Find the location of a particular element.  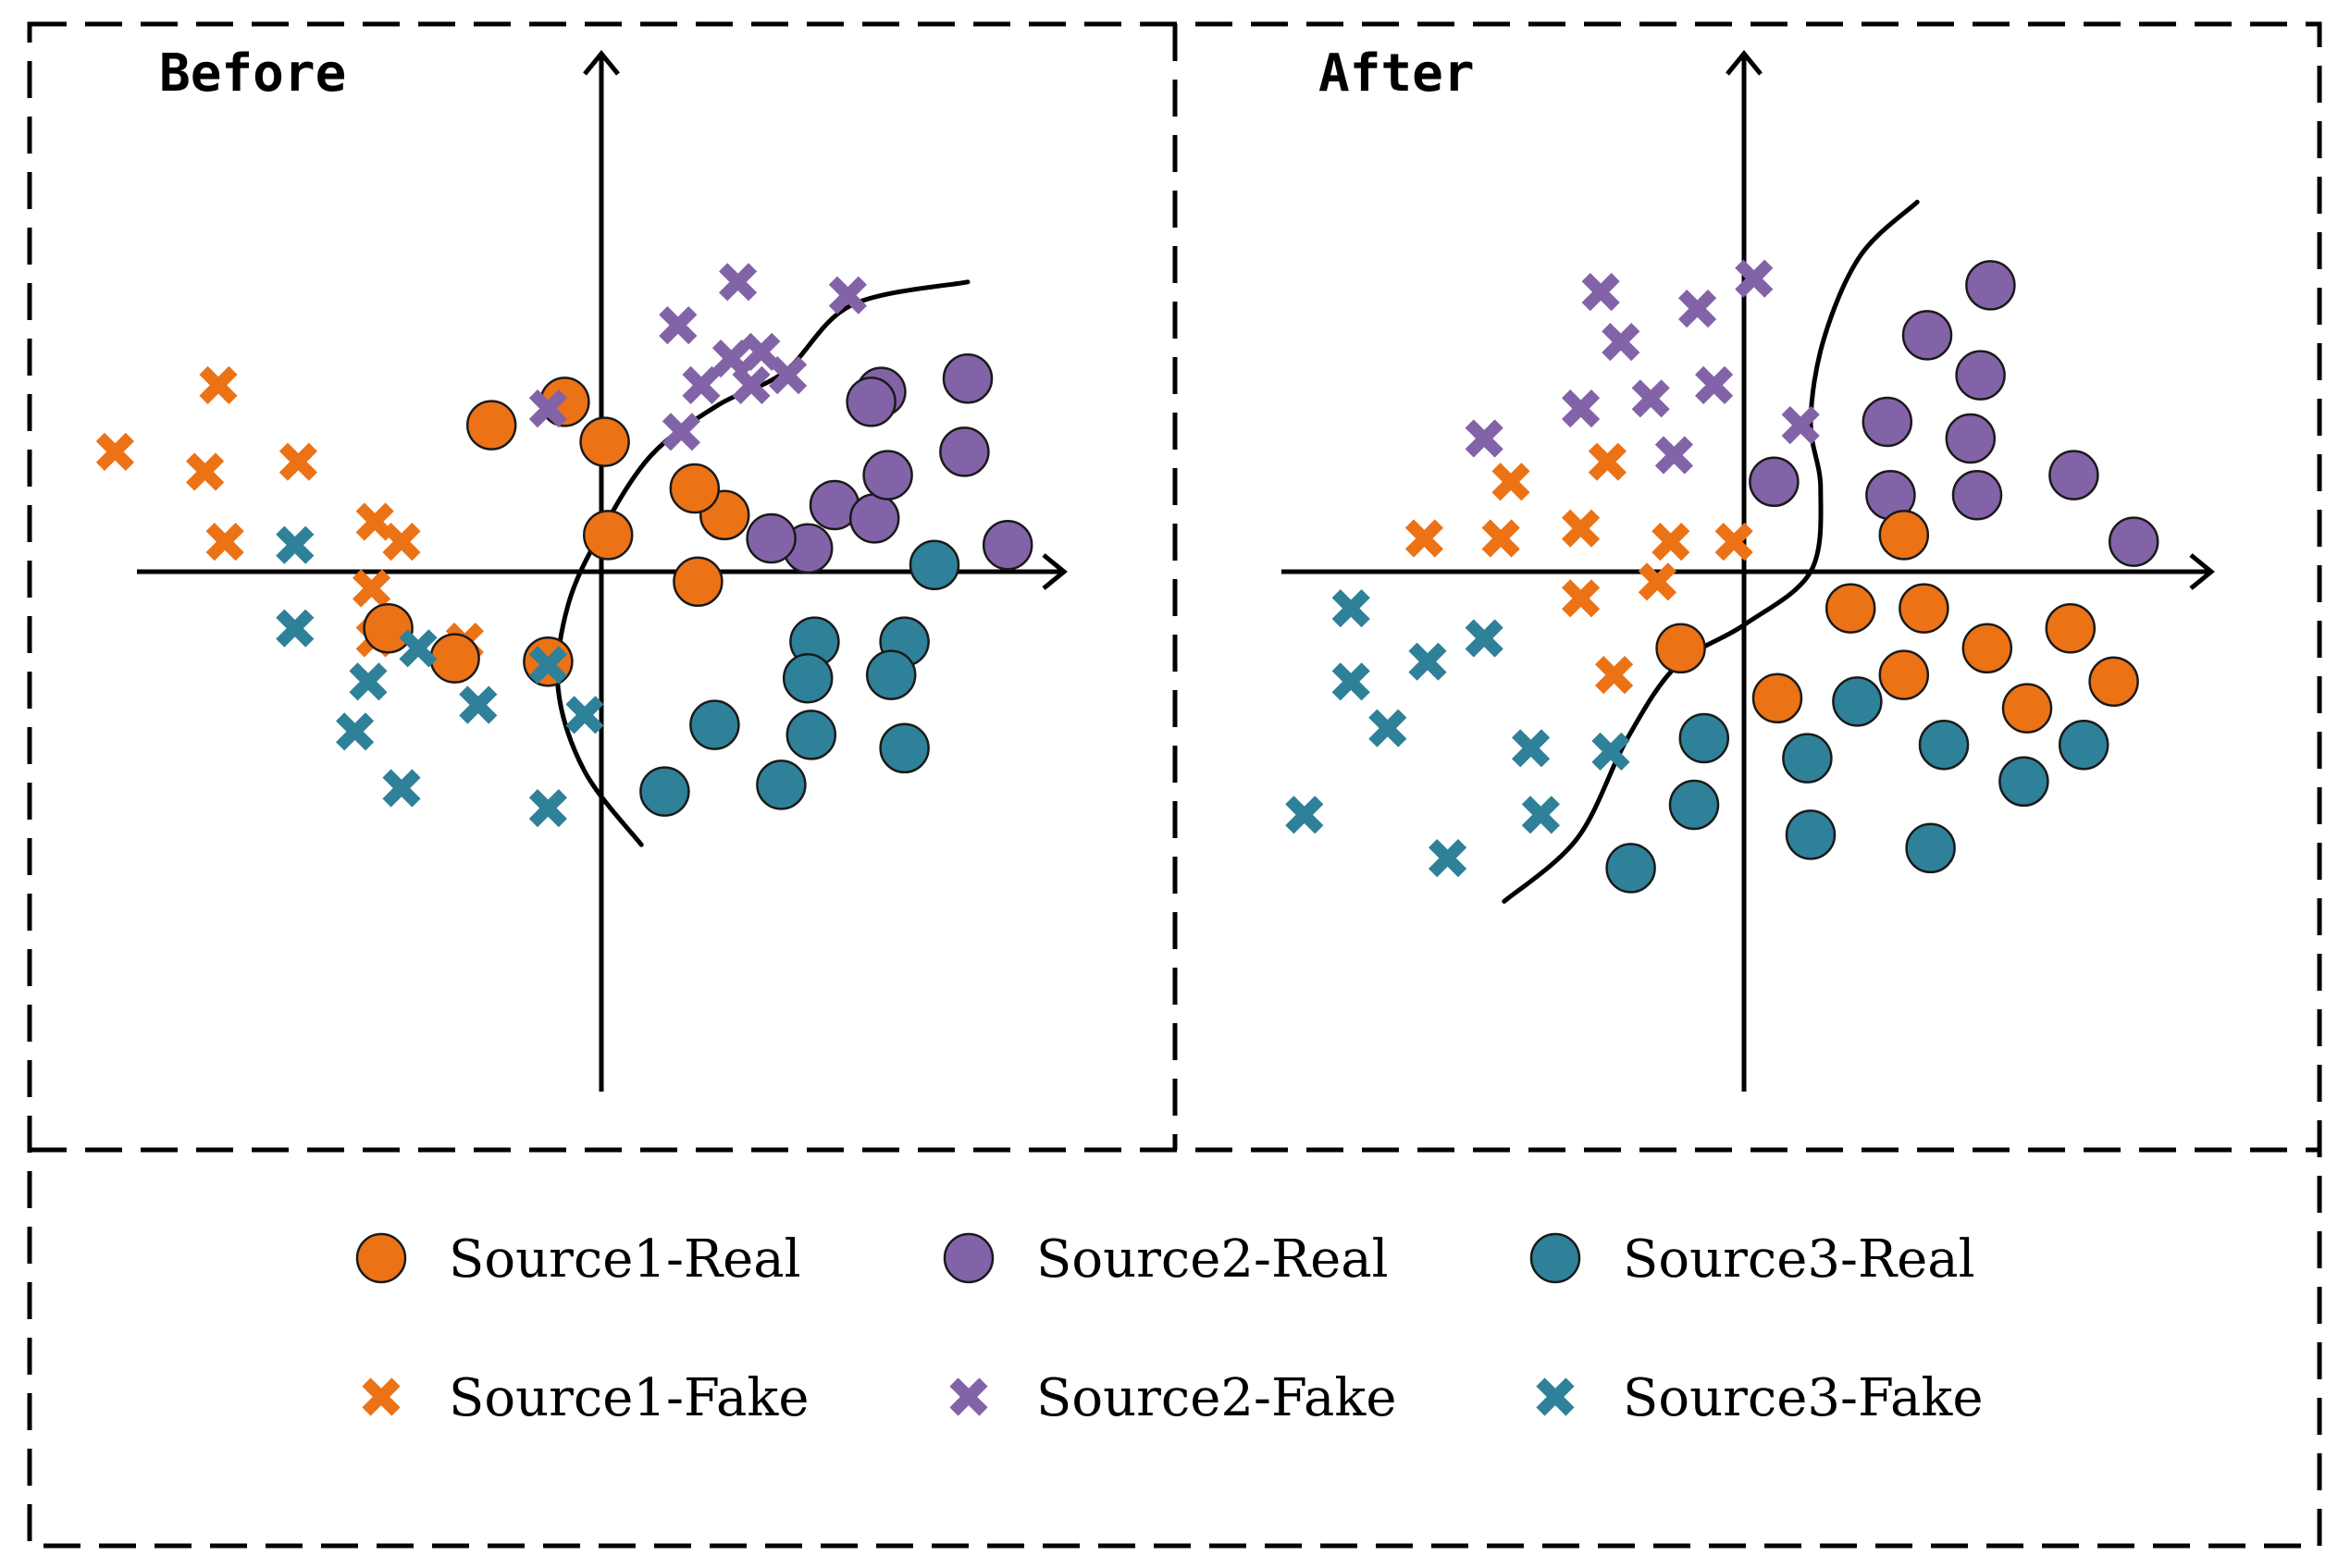

legend-label-source1-real: Source1-Real is located at coordinates (625, 1259).